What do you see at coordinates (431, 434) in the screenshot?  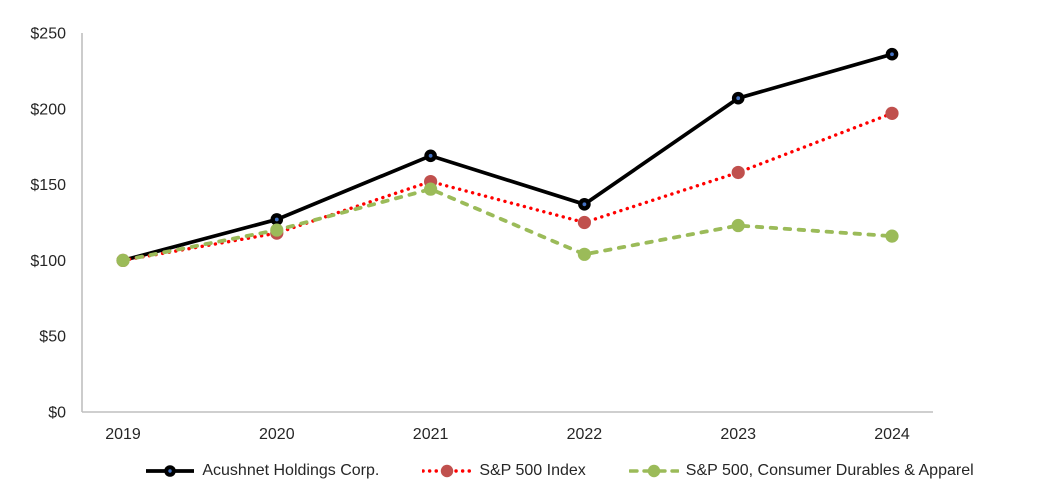 I see `x-tick-label: 2021` at bounding box center [431, 434].